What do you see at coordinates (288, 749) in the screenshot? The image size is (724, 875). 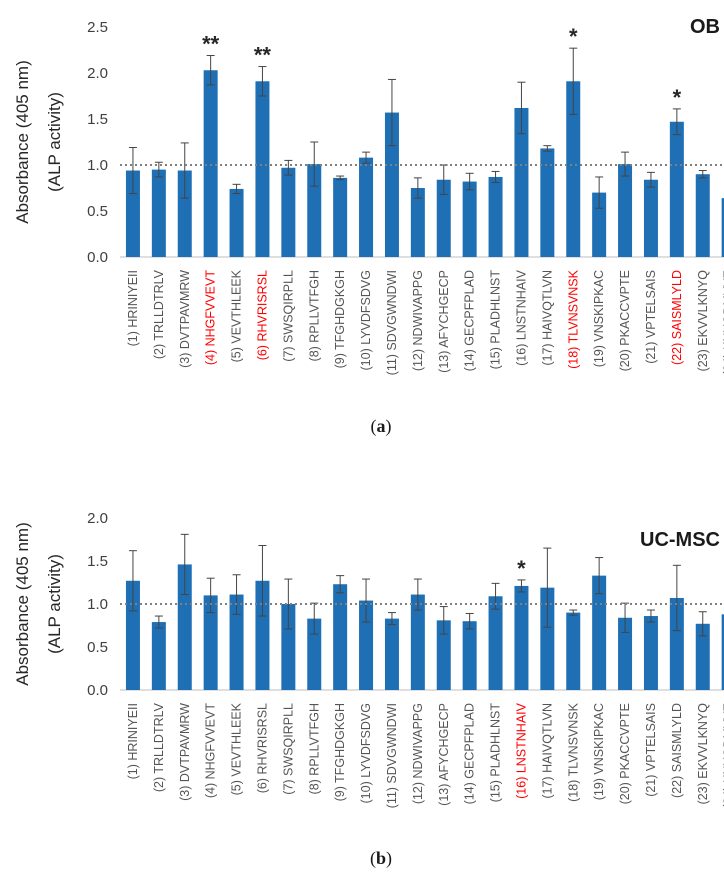 I see `x-category-label: (7) SWSQIRPLL` at bounding box center [288, 749].